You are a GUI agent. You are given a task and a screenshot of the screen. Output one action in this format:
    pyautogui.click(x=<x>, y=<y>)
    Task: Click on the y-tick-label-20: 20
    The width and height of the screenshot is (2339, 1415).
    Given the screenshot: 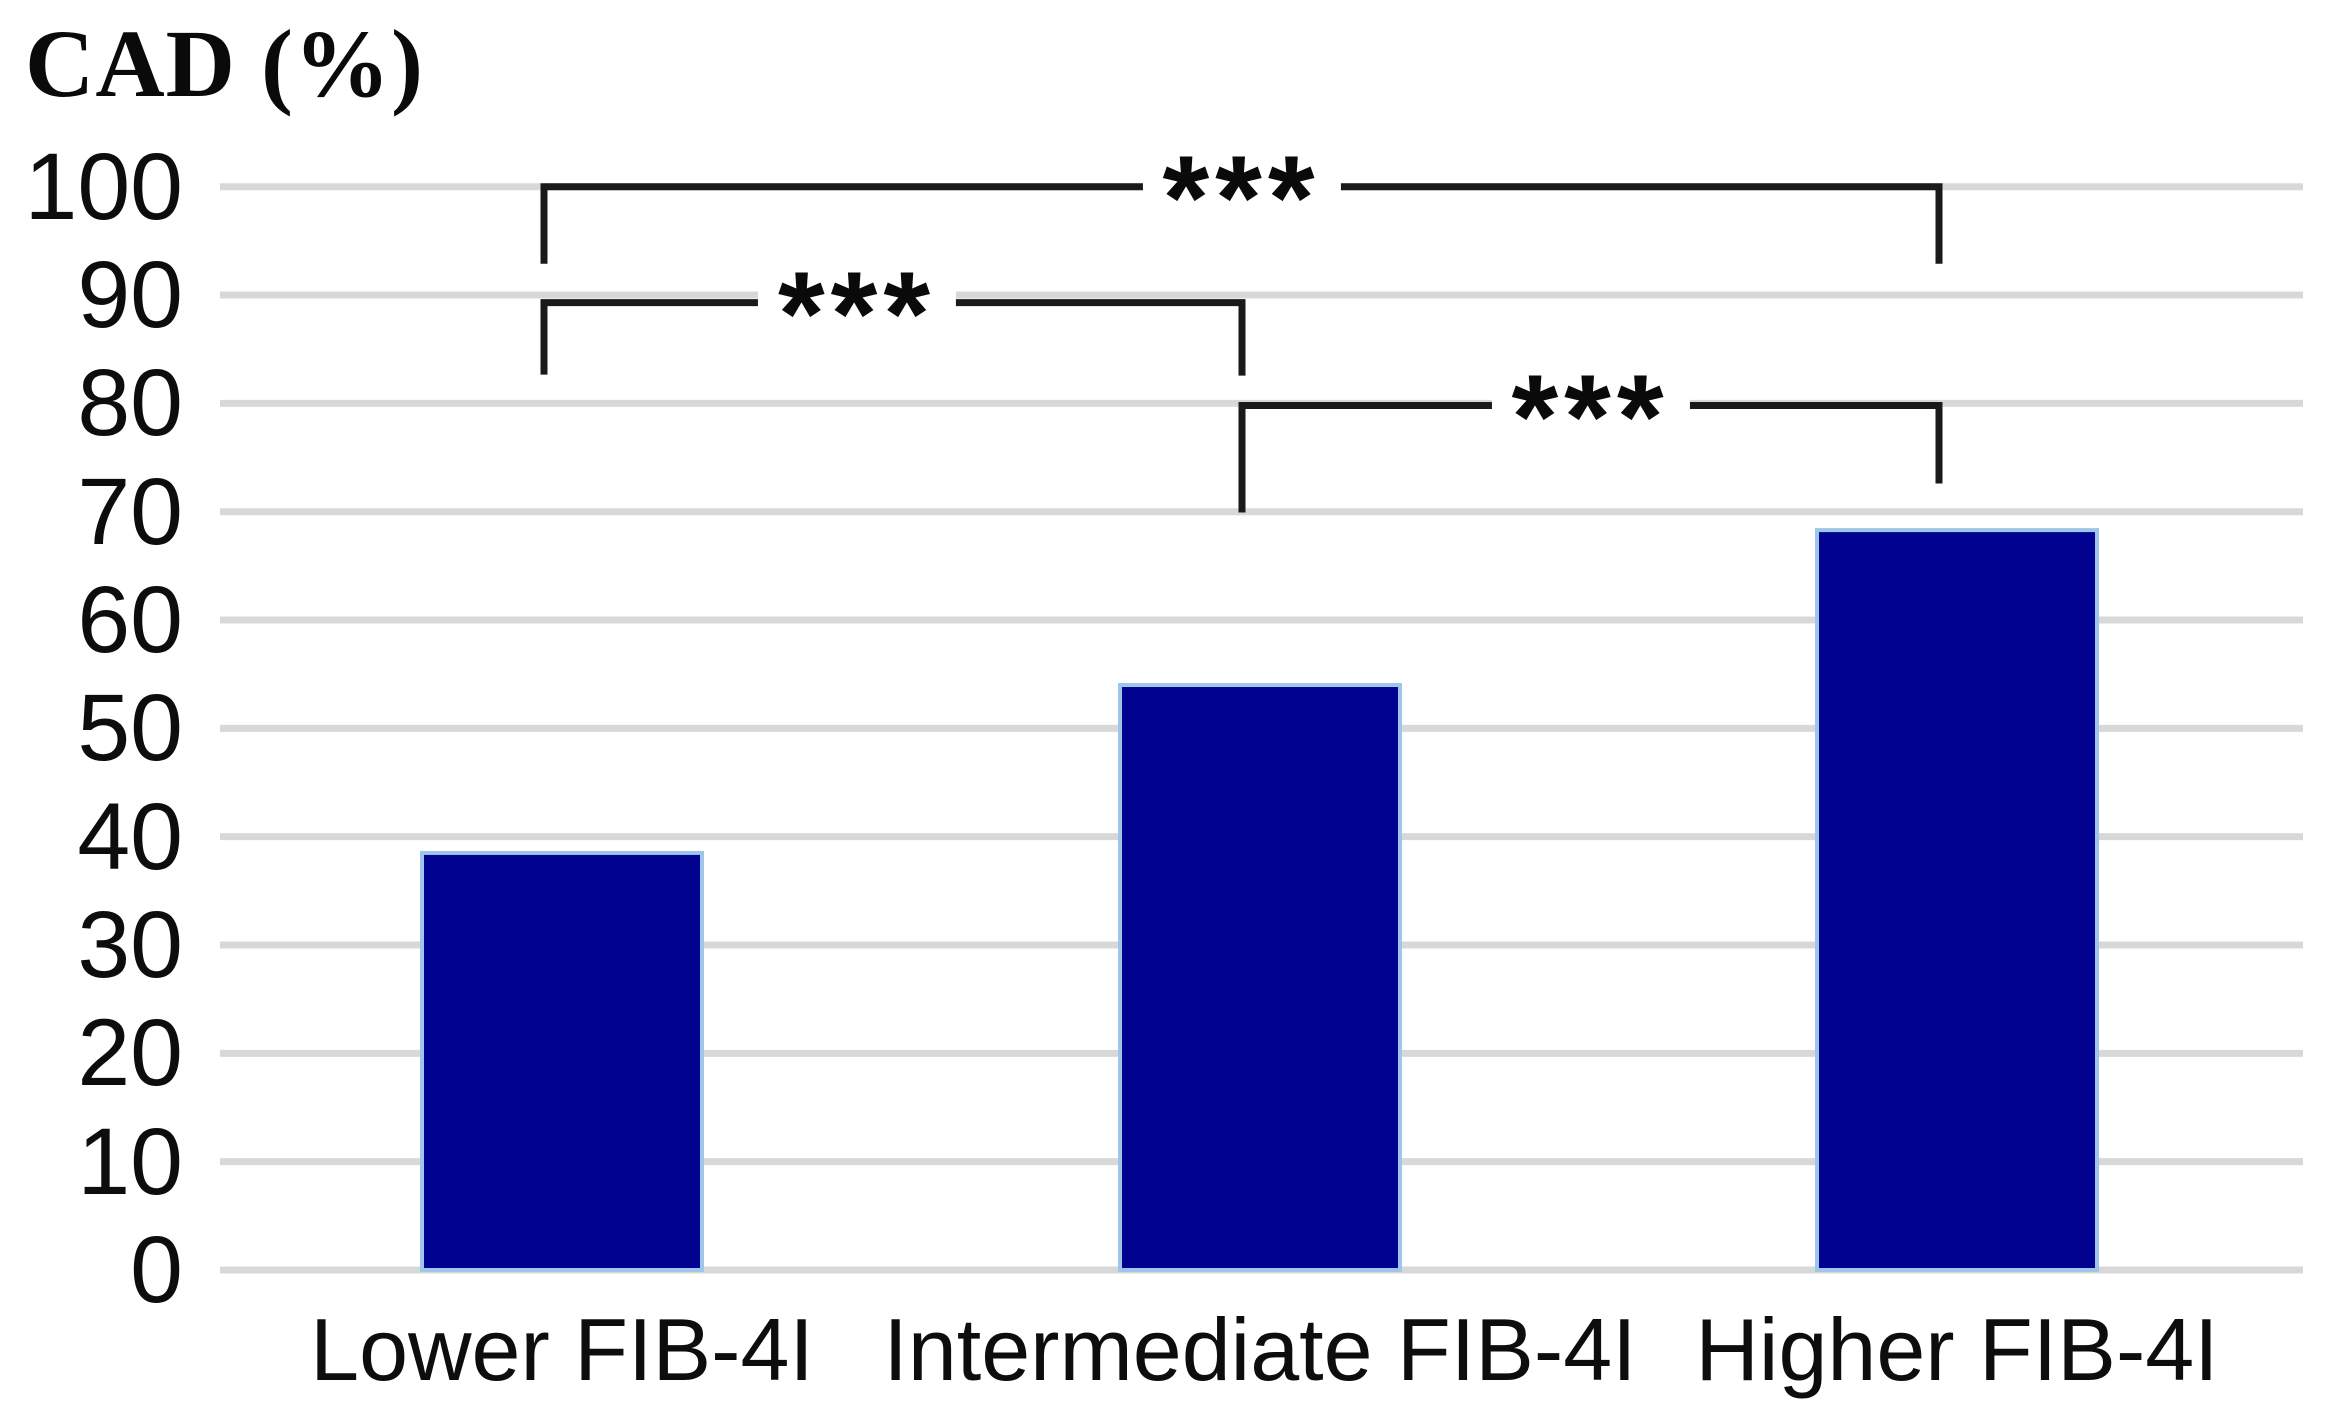 What is the action you would take?
    pyautogui.click(x=130, y=1053)
    